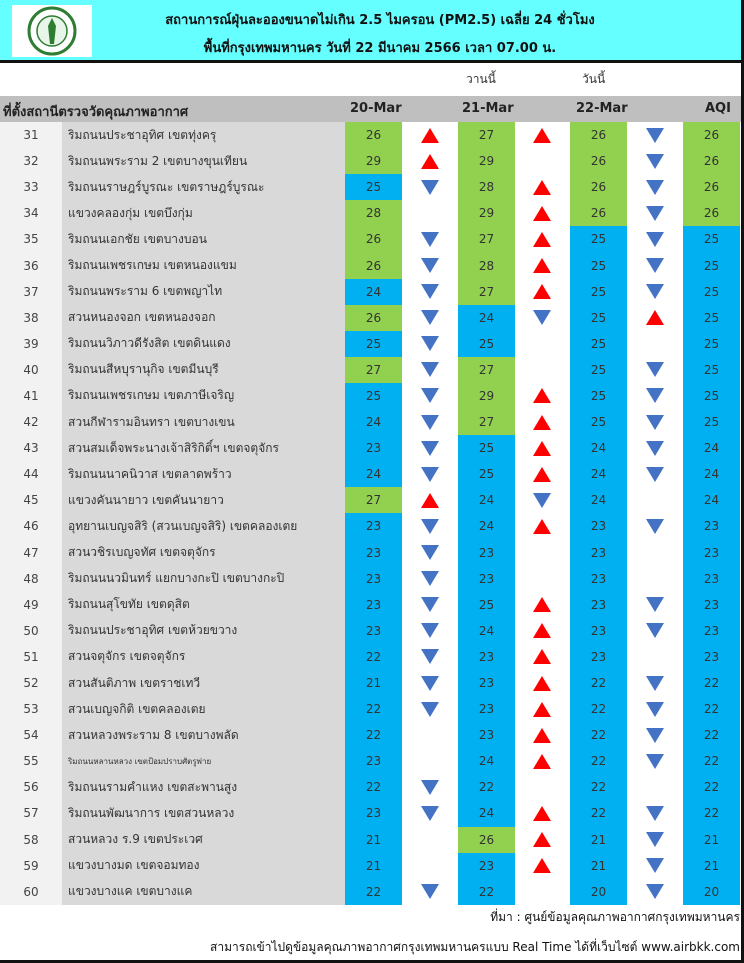 This screenshot has height=963, width=744. Describe the element at coordinates (96, 112) in the screenshot. I see `station-column-header: ที่ตั้งสถานีตรวจวัดคุณภาพอากาศ` at that location.